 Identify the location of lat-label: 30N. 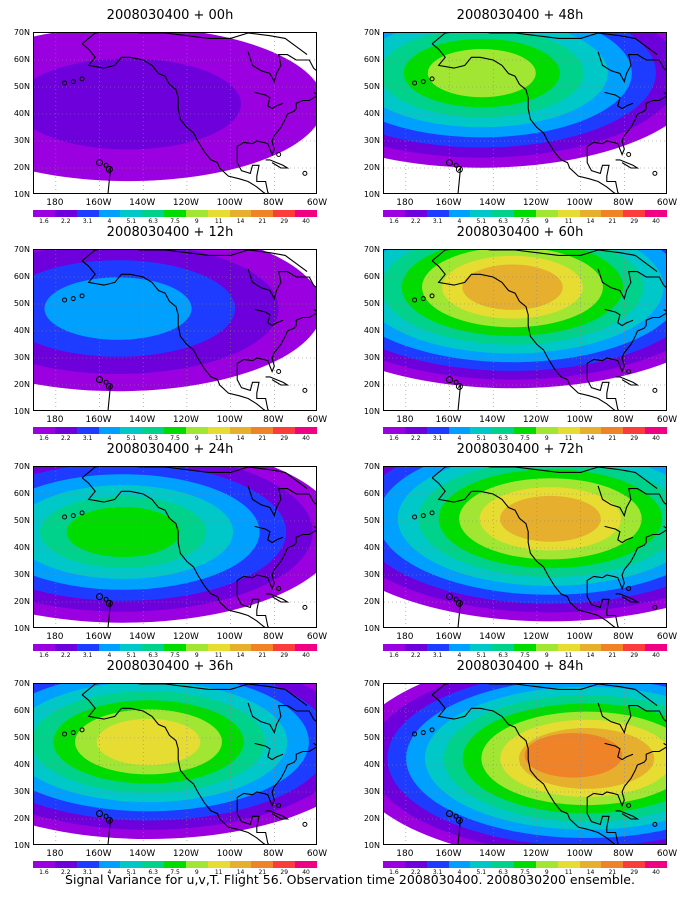
(21, 574).